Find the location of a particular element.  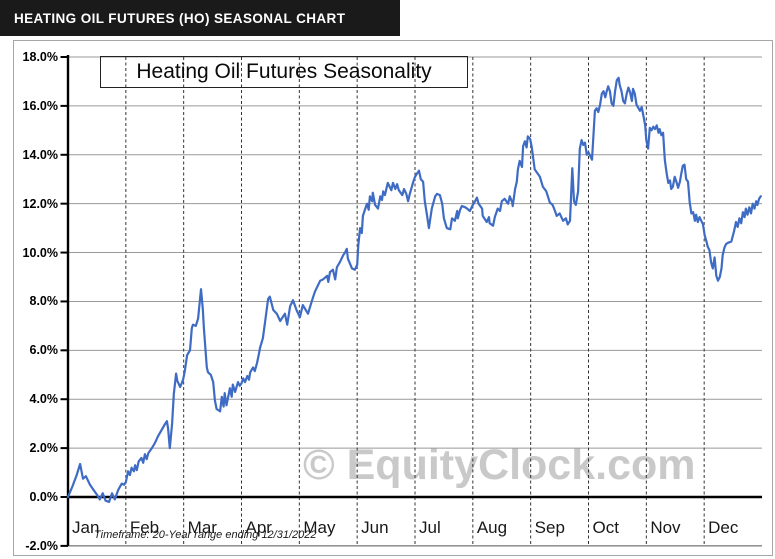

x-axis-month-label: Apr is located at coordinates (258, 527).